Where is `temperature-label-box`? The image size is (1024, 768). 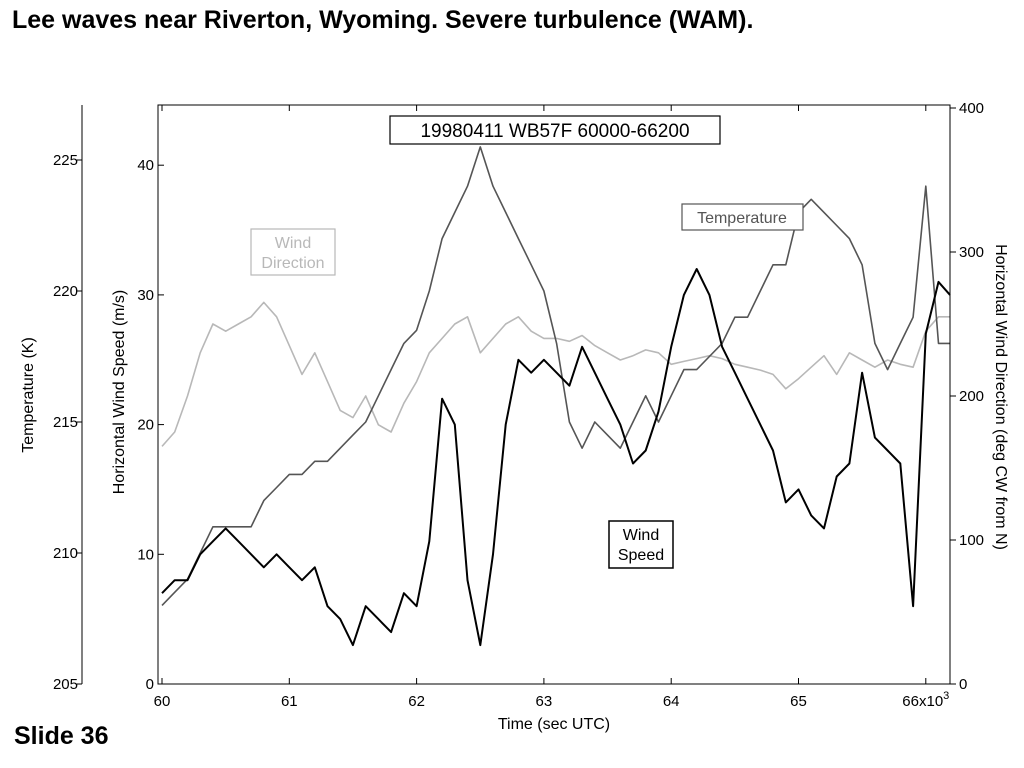
temperature-label-box is located at coordinates (742, 217).